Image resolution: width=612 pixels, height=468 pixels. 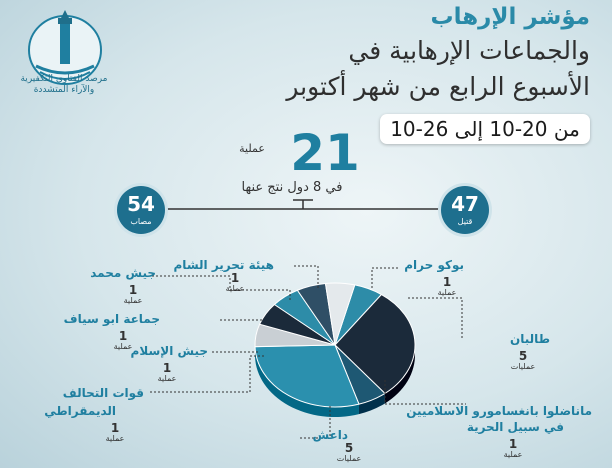 I want to click on unit-jaish-islam: عملية, so click(x=167, y=378).